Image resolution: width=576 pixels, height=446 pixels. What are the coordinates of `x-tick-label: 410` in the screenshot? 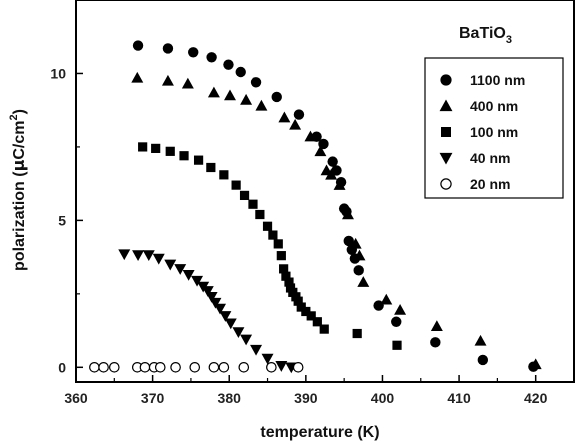 It's located at (459, 398).